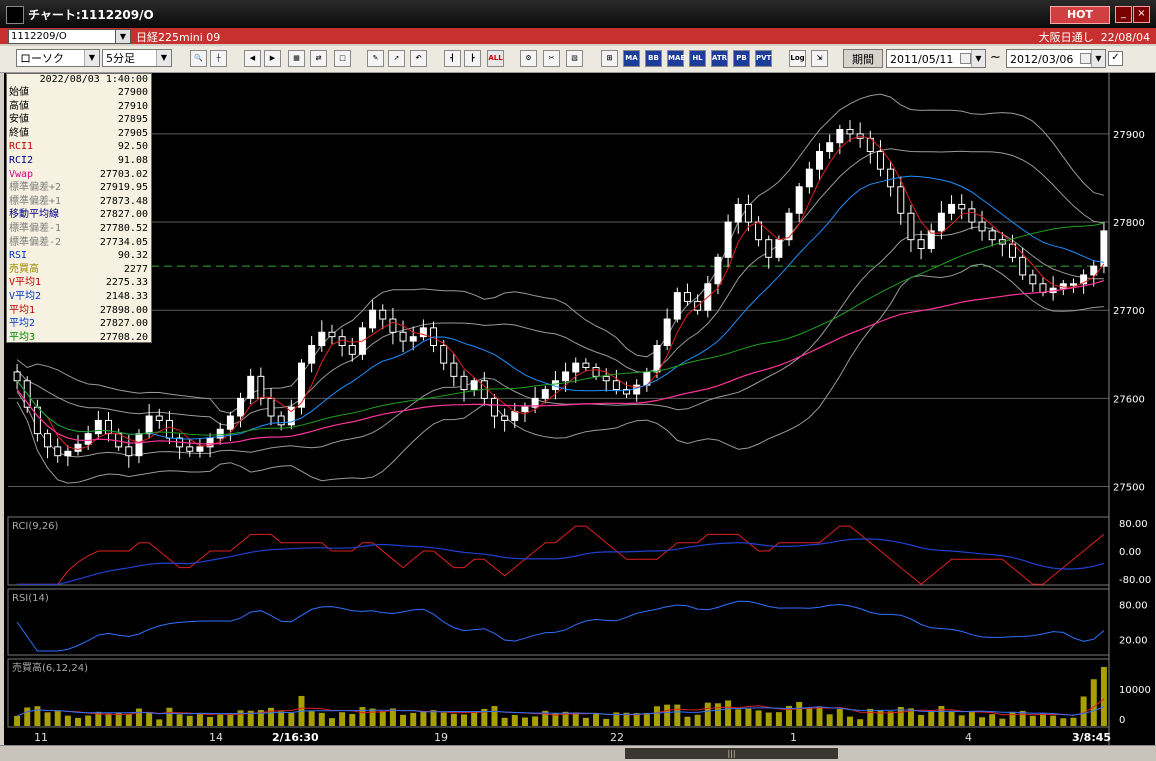 The image size is (1156, 761). I want to click on info-row: 移動平均線 27827.00, so click(79, 215).